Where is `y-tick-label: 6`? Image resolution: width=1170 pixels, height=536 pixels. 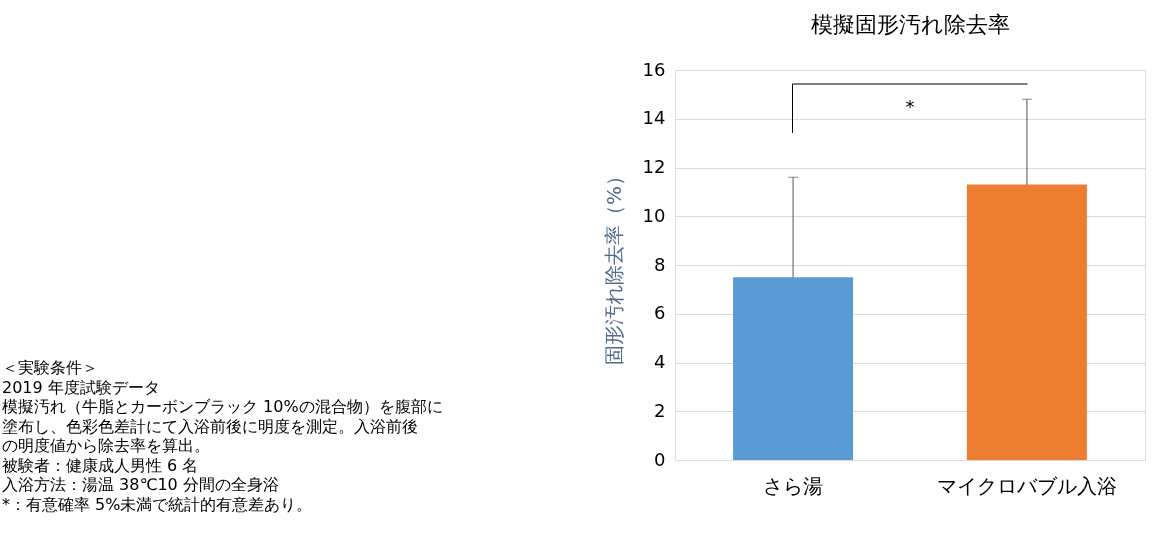 y-tick-label: 6 is located at coordinates (660, 313).